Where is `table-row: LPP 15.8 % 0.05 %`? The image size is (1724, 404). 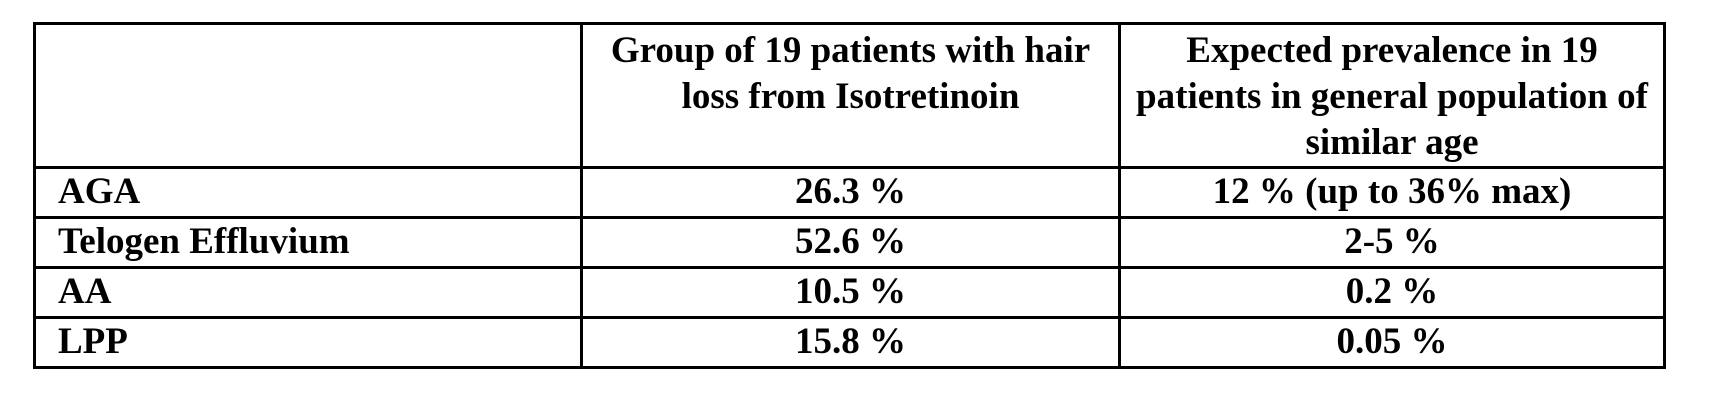 table-row: LPP 15.8 % 0.05 % is located at coordinates (849, 342).